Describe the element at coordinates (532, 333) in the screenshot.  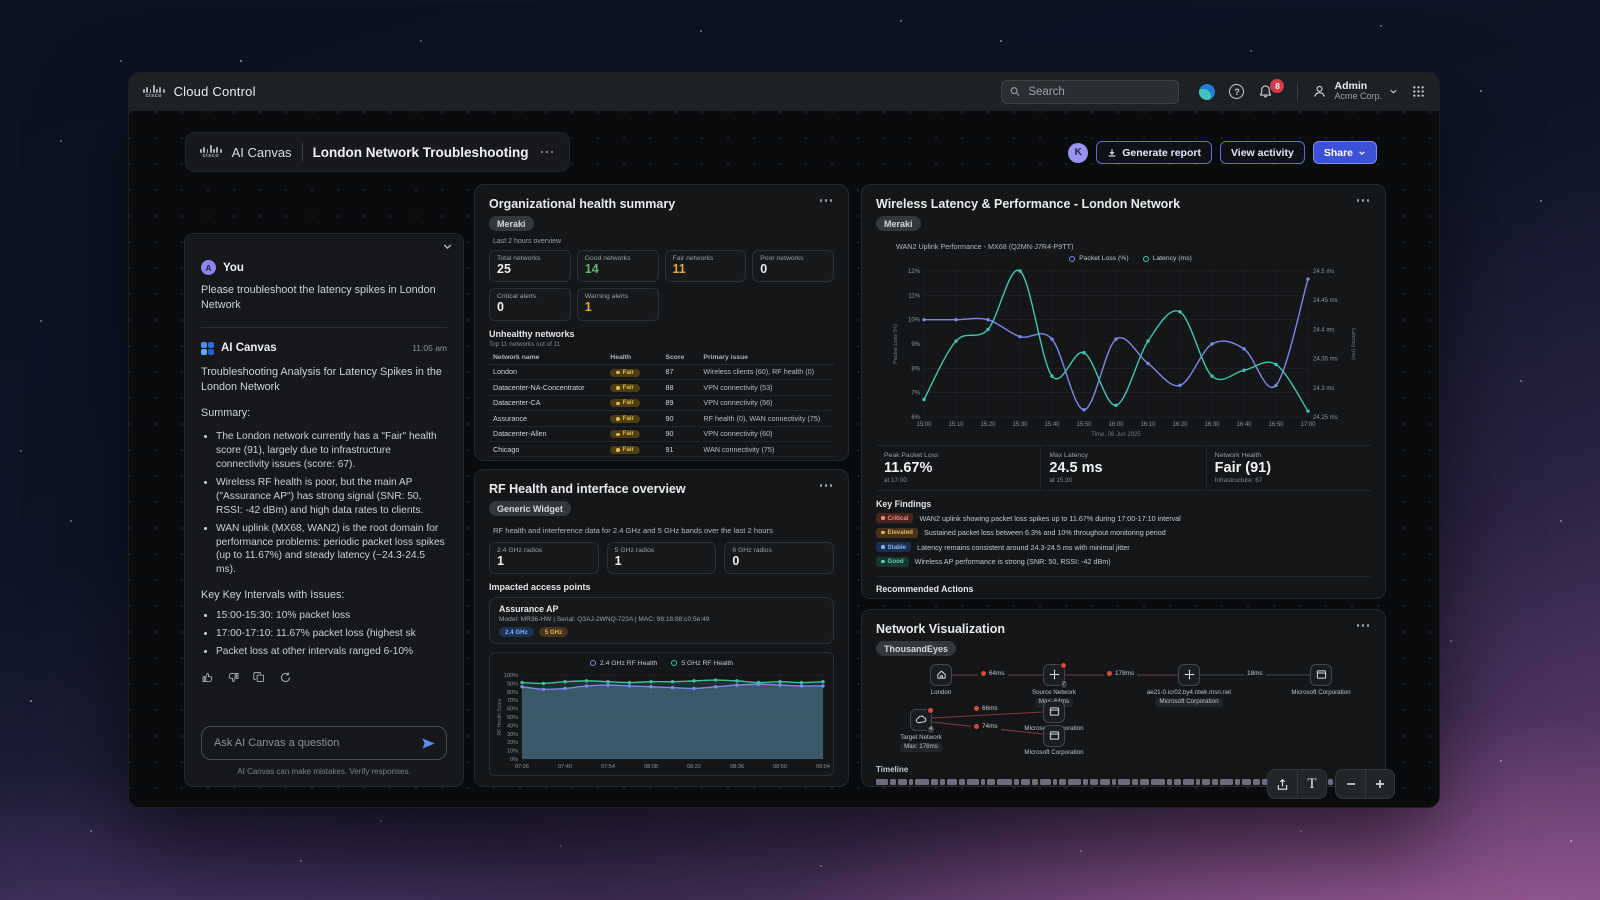
I see `unhealthy-networks-title: Unhealthy networks` at that location.